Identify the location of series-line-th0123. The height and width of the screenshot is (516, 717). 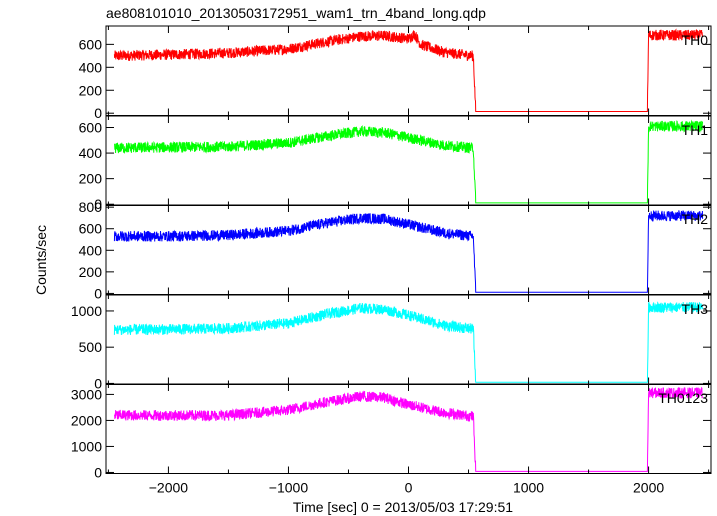
(408, 429).